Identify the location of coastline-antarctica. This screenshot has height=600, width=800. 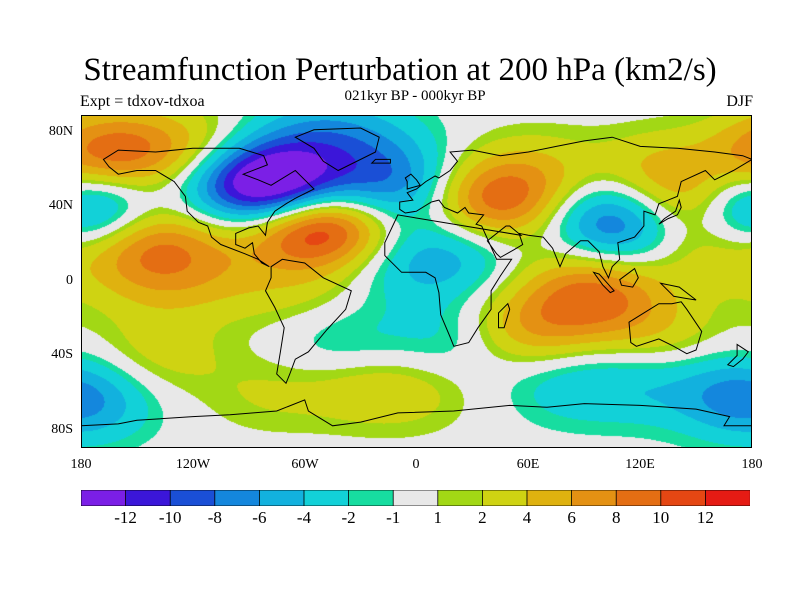
(416, 423).